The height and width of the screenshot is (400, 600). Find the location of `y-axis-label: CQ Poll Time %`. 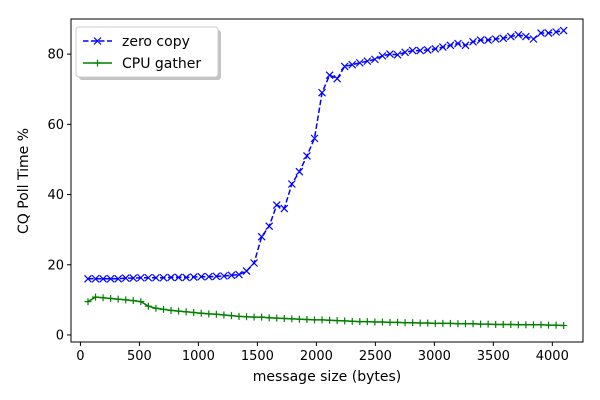

y-axis-label: CQ Poll Time % is located at coordinates (24, 181).